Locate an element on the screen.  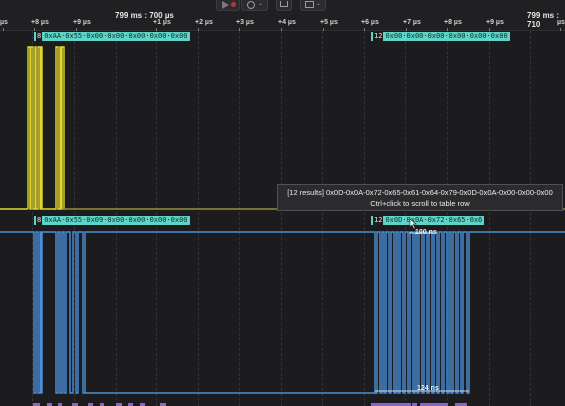
tooltip-hint: Ctrl+click to scroll to table row is located at coordinates (420, 203).